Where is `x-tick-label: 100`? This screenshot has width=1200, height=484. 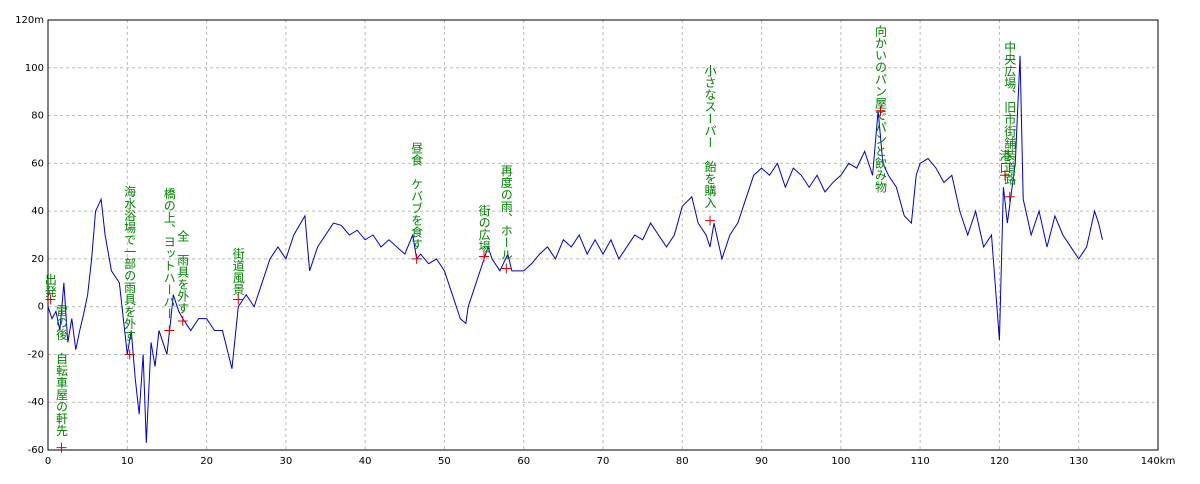
x-tick-label: 100 is located at coordinates (840, 461).